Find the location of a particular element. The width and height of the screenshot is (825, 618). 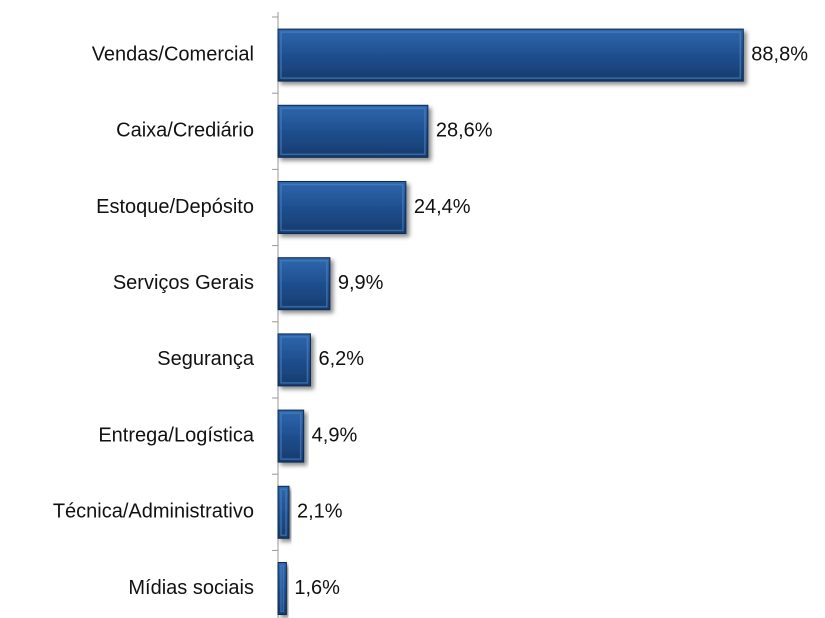

category-label: Vendas/Comercial is located at coordinates (173, 54).